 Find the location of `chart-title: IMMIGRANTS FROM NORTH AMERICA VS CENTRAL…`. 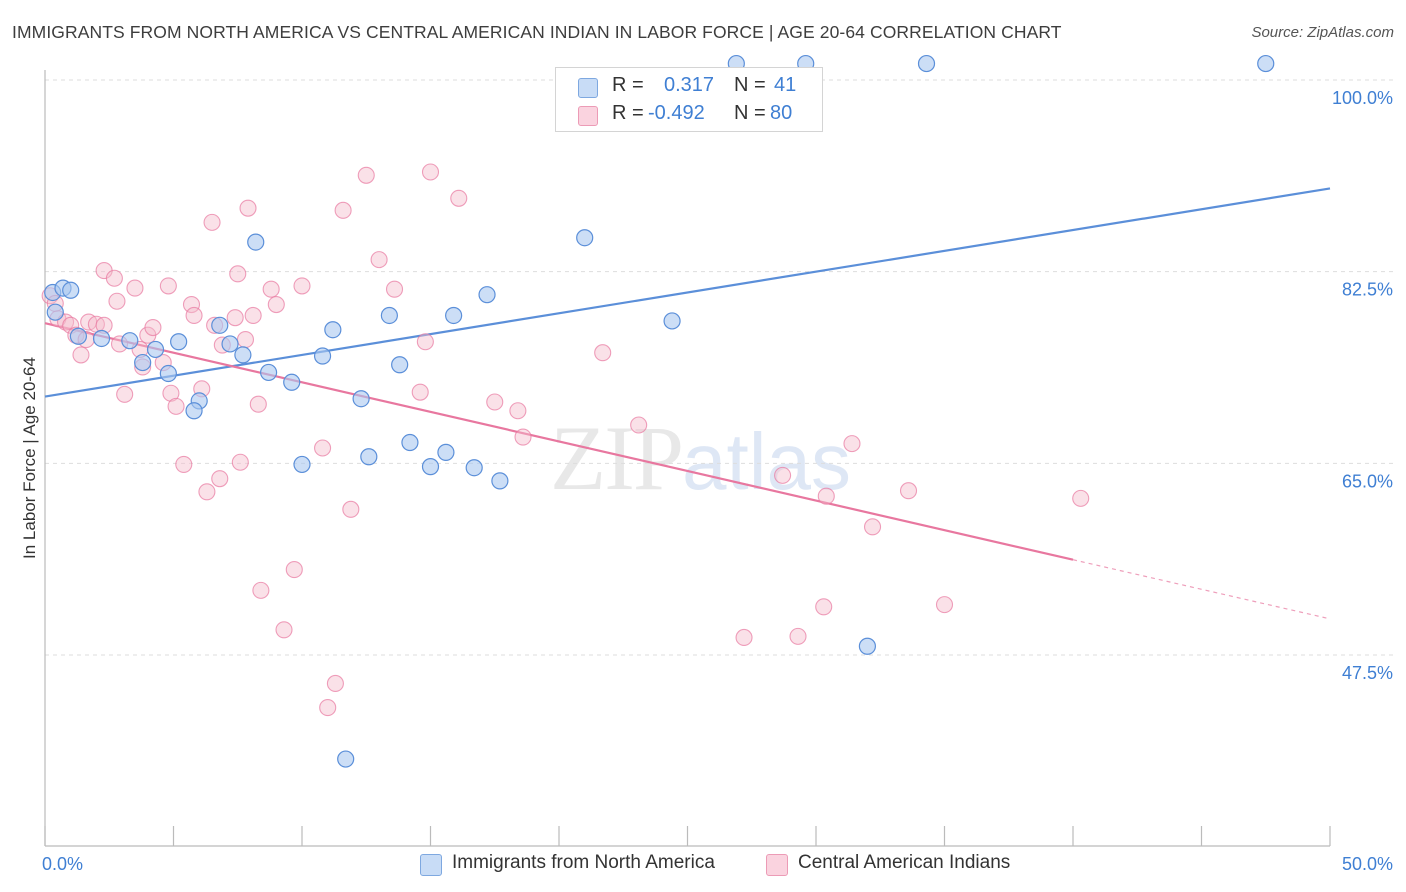

chart-title: IMMIGRANTS FROM NORTH AMERICA VS CENTRAL… is located at coordinates (537, 32).